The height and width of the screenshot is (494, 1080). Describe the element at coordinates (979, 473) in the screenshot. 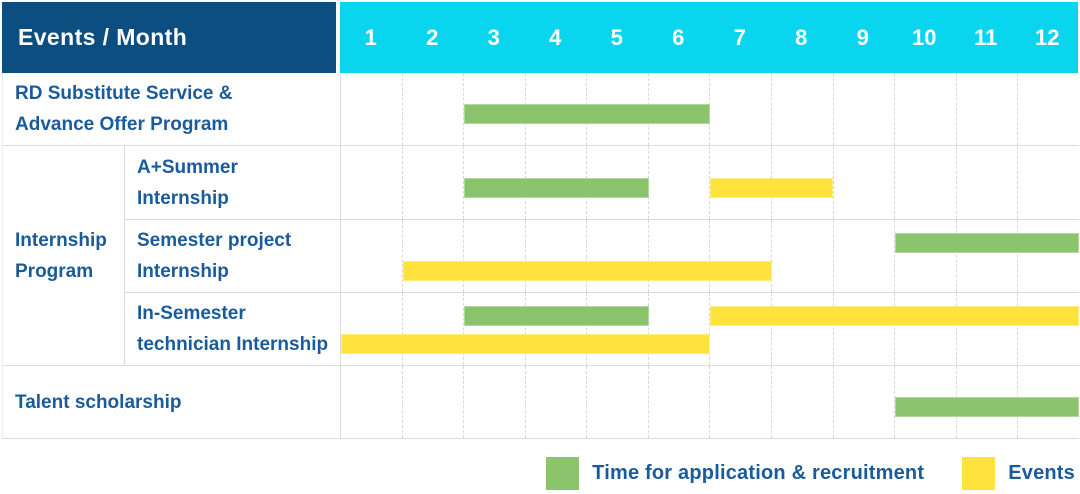

I see `legend-swatch-yellow` at that location.